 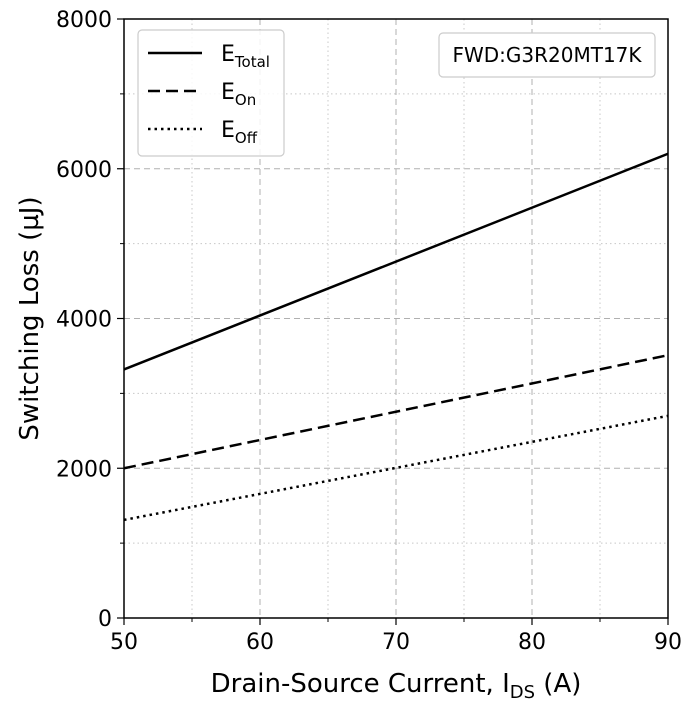 What do you see at coordinates (84, 469) in the screenshot?
I see `y-tick-label: 2000` at bounding box center [84, 469].